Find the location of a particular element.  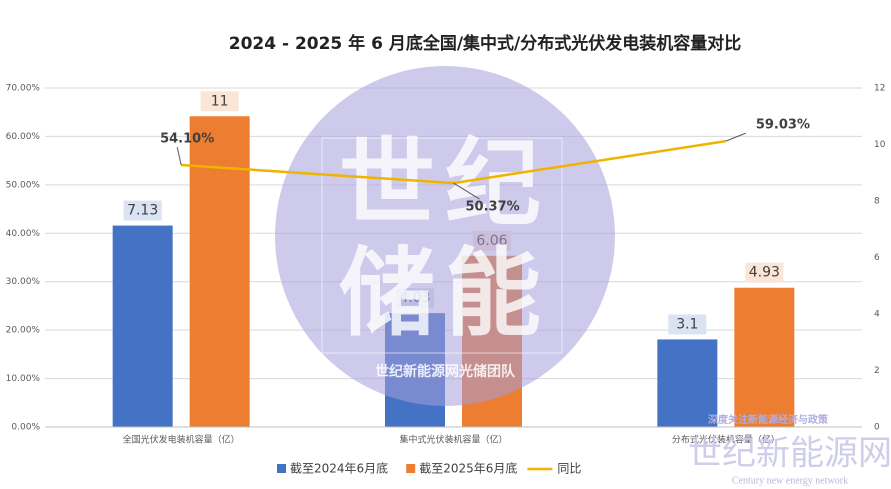

y2-tick-label: 12 is located at coordinates (879, 89).